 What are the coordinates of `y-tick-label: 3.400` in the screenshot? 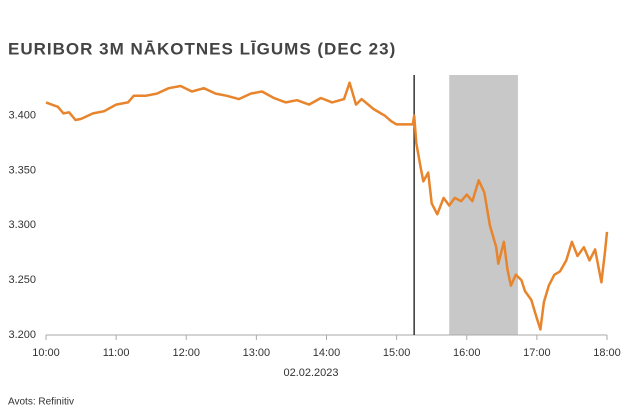 It's located at (22, 115).